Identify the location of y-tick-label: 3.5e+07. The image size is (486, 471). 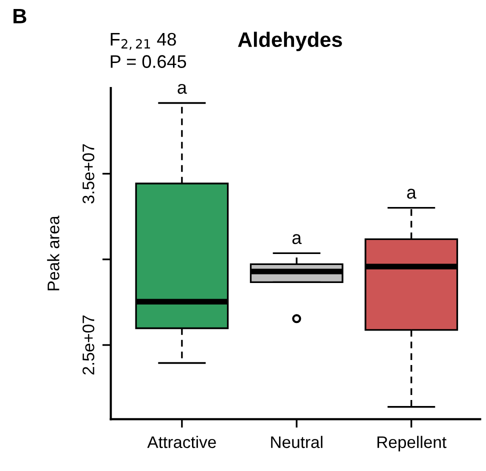
(88, 174).